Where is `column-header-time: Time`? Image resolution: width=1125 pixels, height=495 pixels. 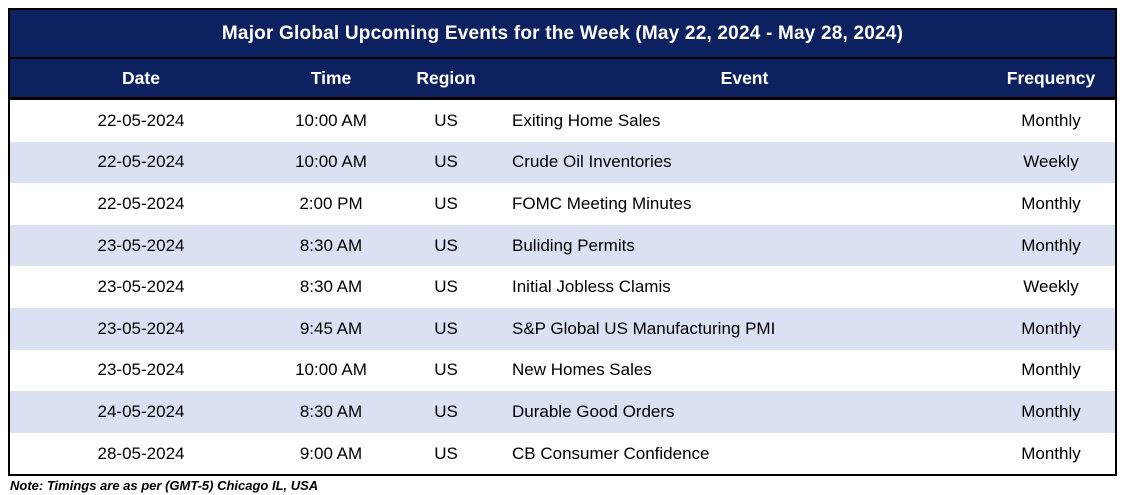 column-header-time: Time is located at coordinates (331, 77).